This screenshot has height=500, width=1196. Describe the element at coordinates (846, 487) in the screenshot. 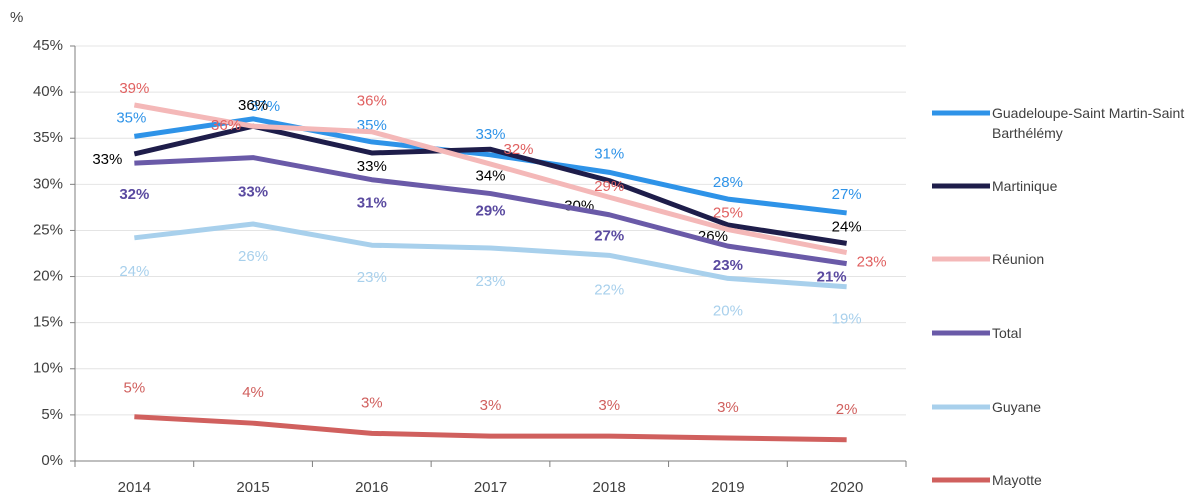

I see `x-tick-label: 2020` at that location.